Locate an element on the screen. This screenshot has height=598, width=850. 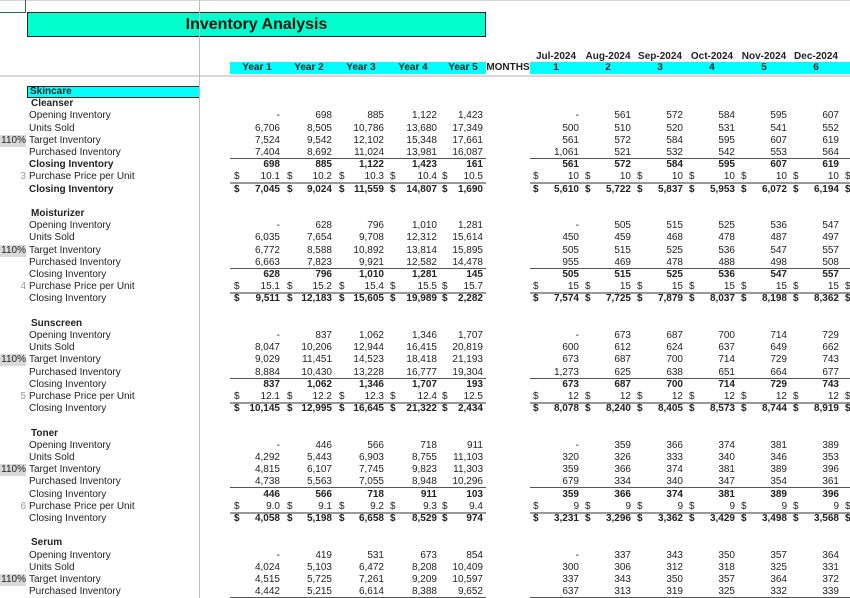
year-cell: $12,995 is located at coordinates (309, 409).